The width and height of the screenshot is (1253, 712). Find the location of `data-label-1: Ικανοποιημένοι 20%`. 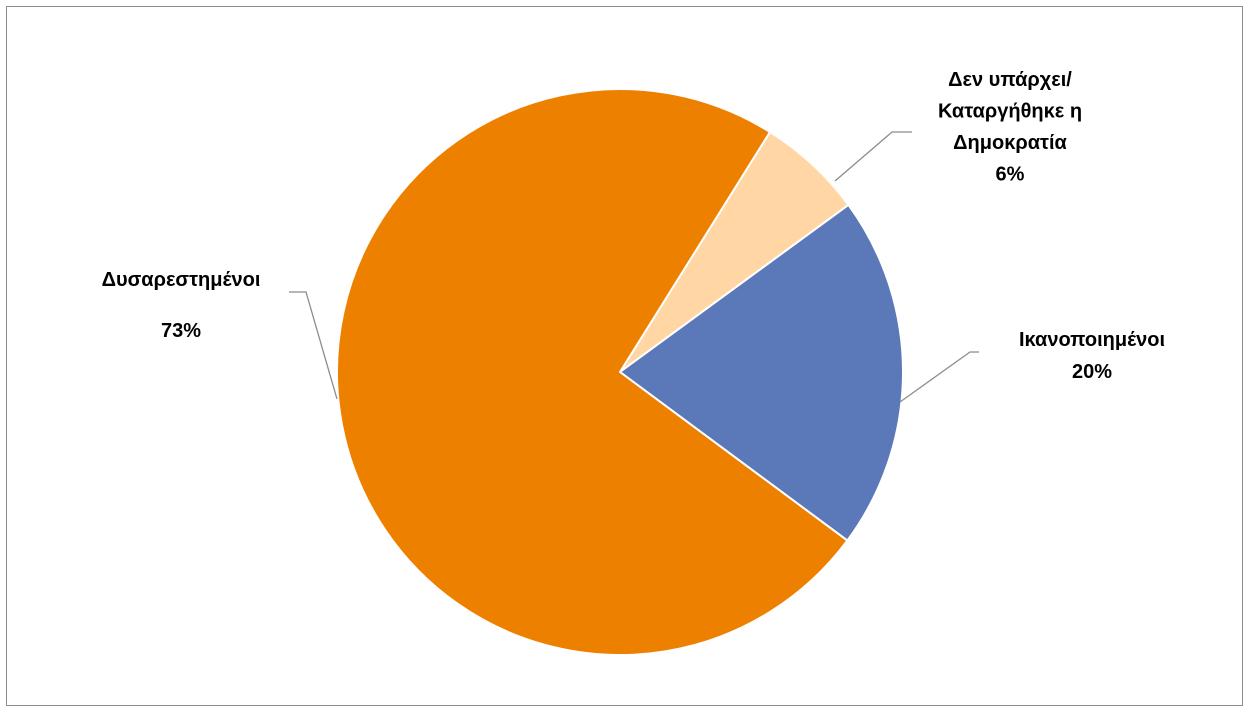

data-label-1: Ικανοποιημένοι 20% is located at coordinates (1092, 356).